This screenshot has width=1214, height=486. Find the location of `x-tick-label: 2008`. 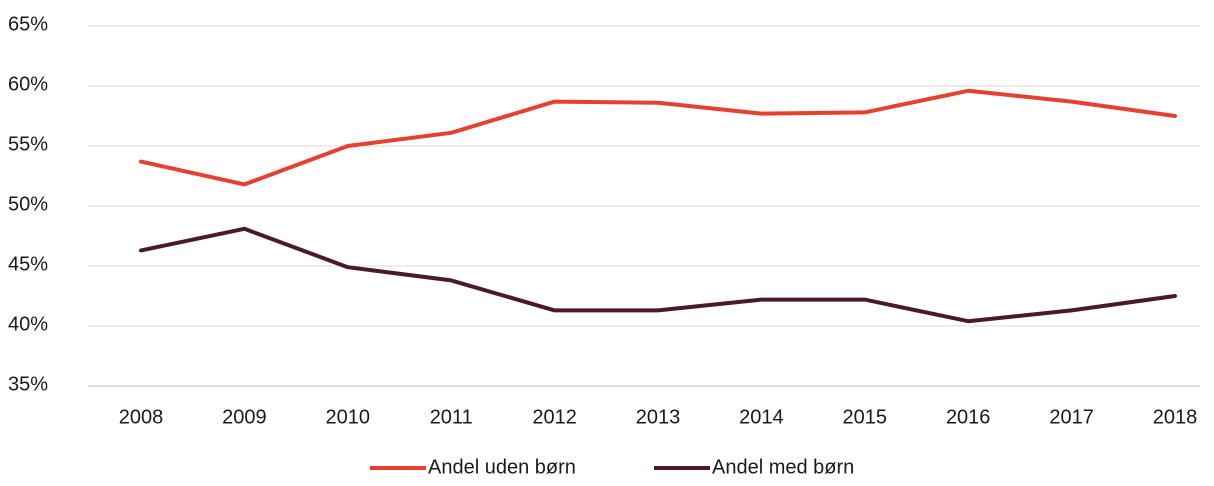

x-tick-label: 2008 is located at coordinates (141, 417).